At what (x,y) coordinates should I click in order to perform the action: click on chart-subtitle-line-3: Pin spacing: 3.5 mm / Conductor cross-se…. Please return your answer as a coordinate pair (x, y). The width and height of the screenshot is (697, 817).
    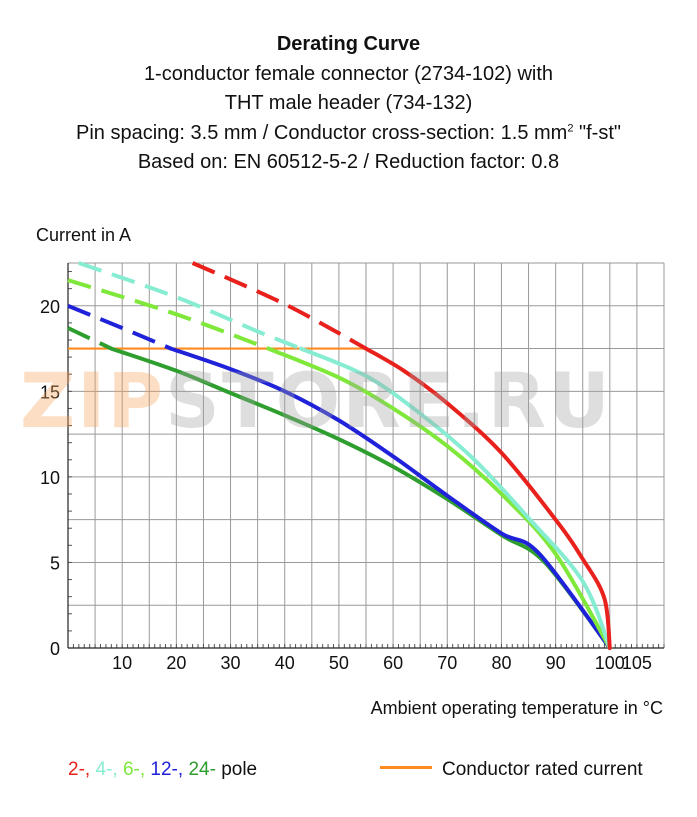
    Looking at the image, I should click on (348, 134).